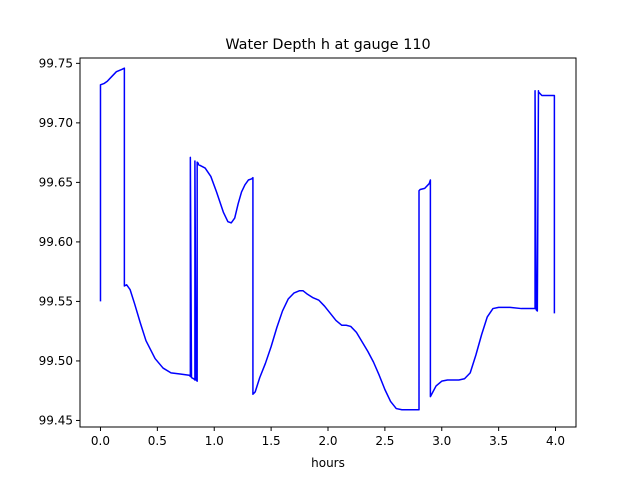  Describe the element at coordinates (56, 420) in the screenshot. I see `y-tick-label: 99.45` at that location.